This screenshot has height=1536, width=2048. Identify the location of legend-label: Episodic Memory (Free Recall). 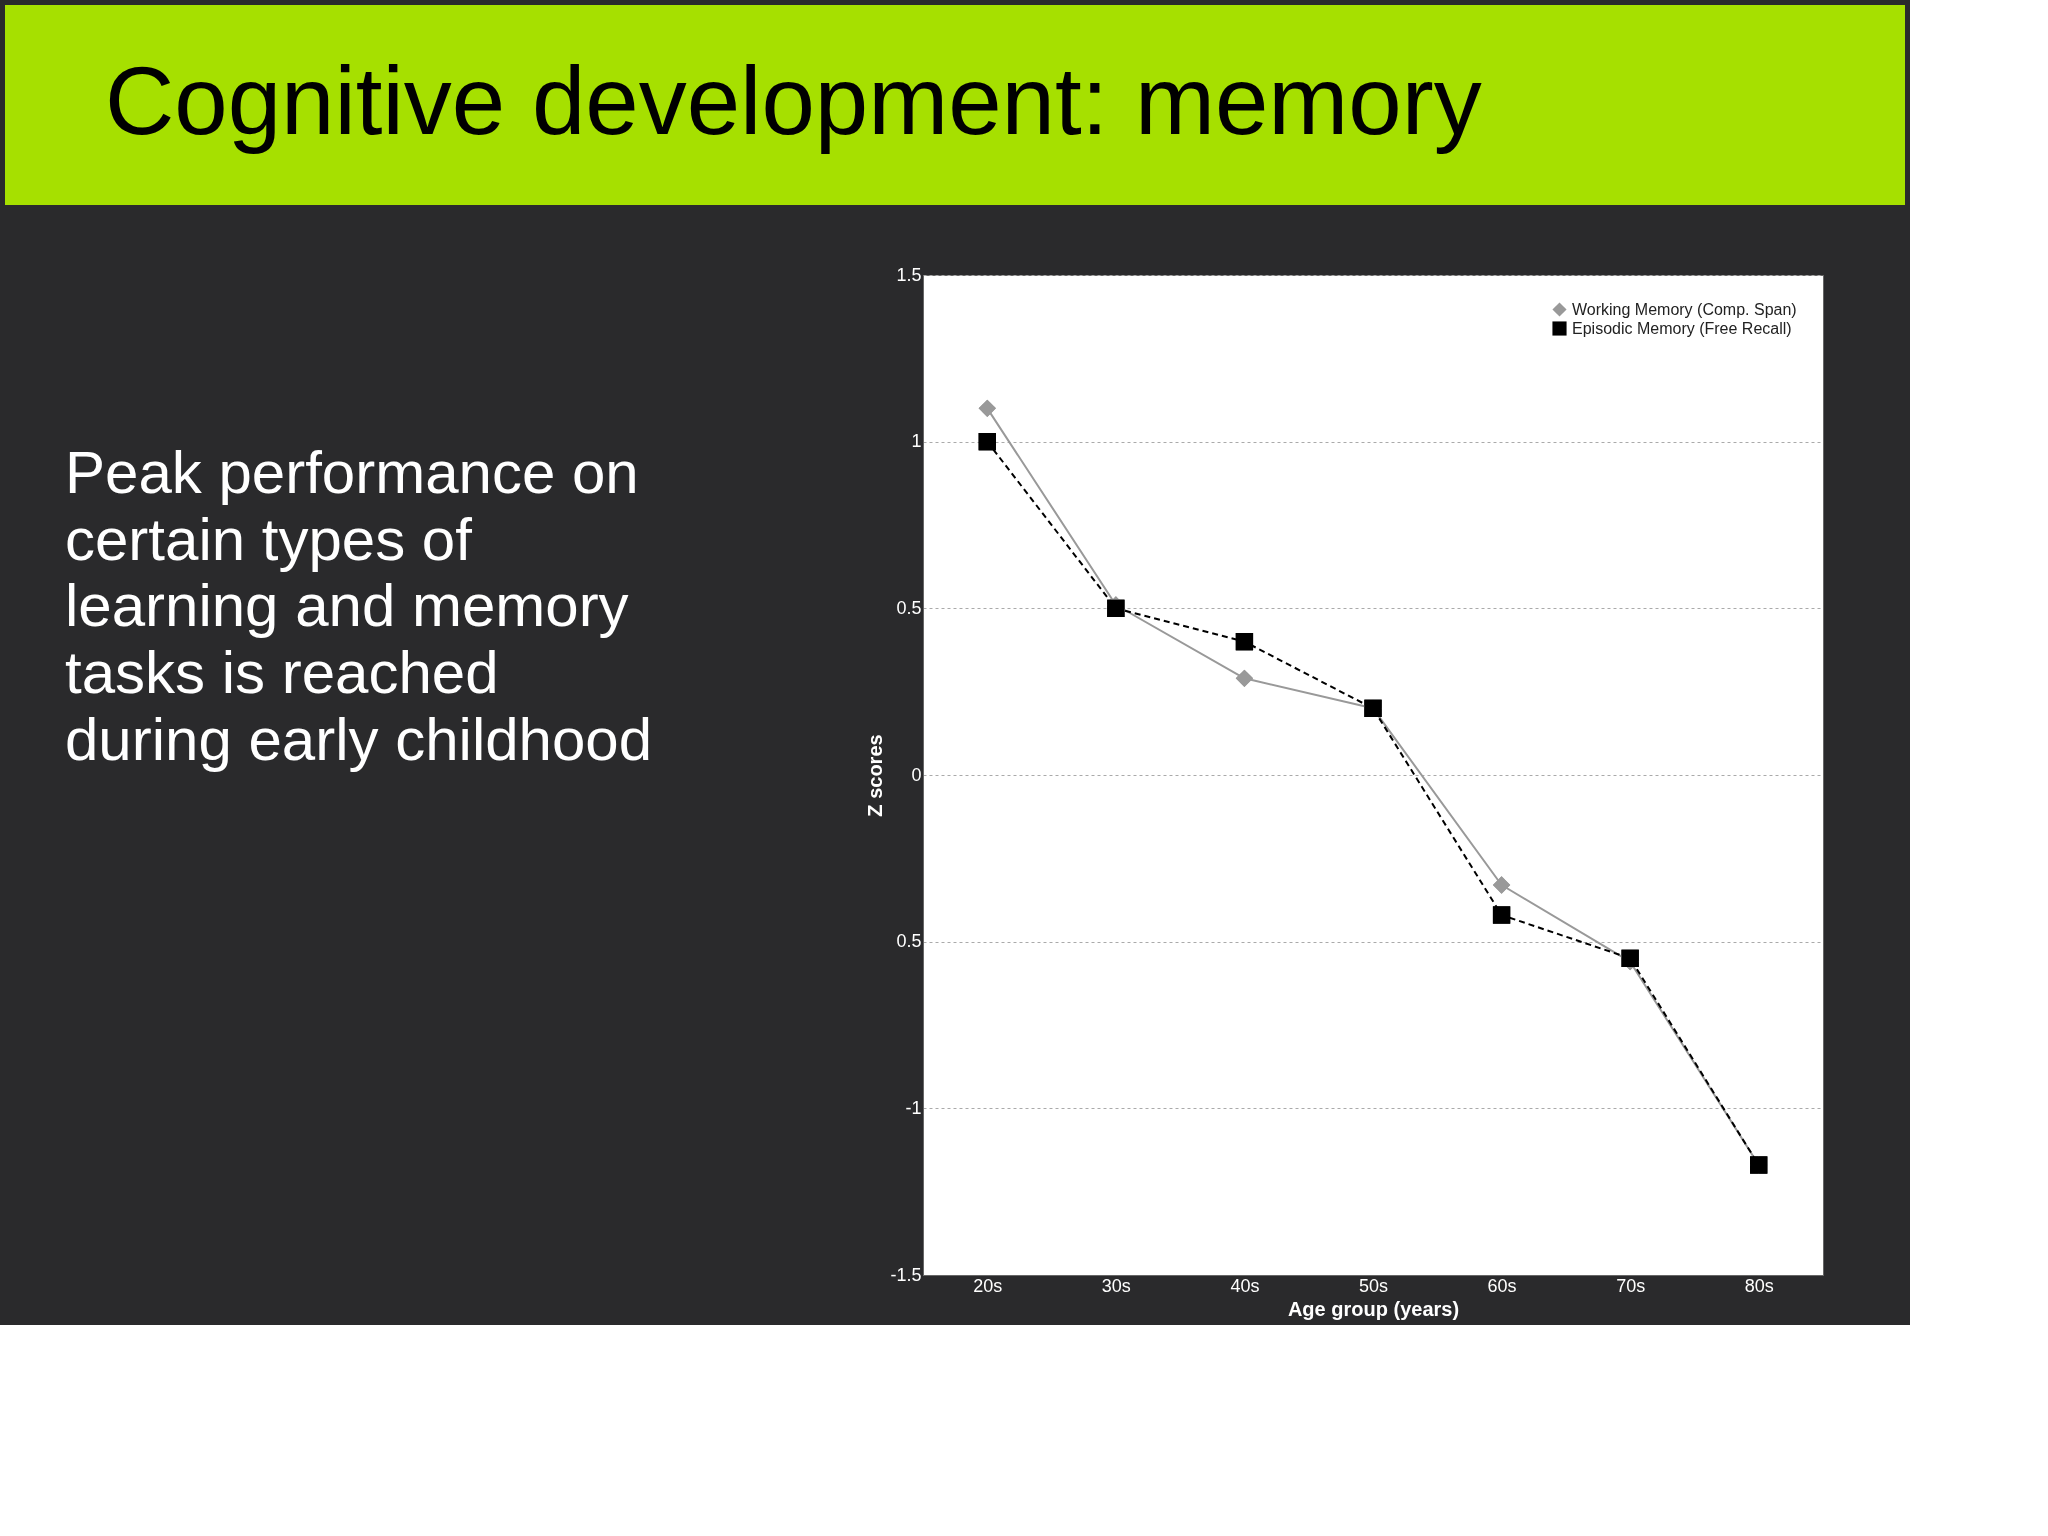
(1682, 328).